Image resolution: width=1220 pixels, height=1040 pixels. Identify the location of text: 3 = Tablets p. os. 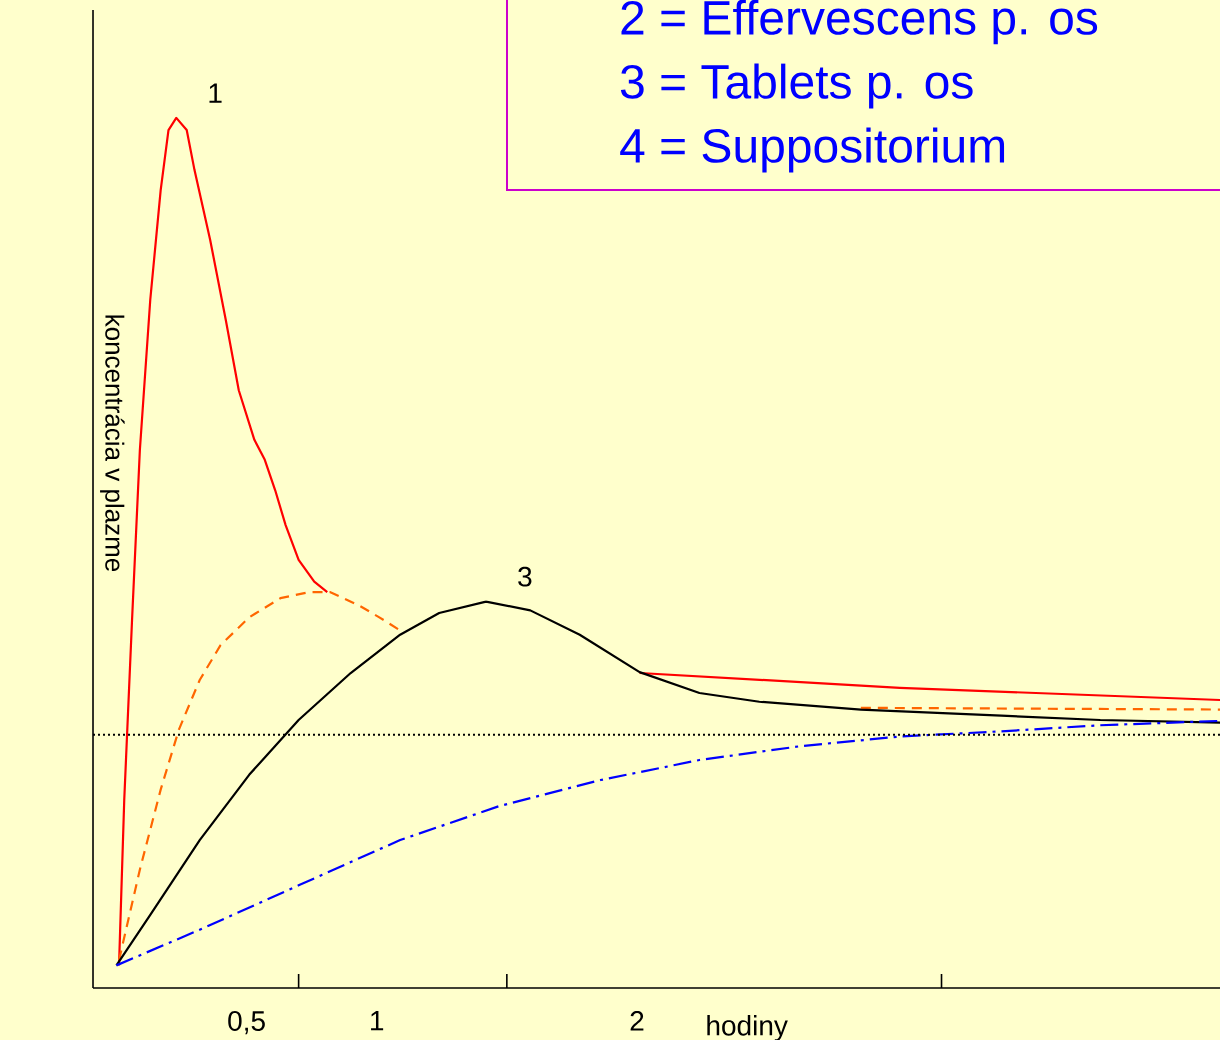
(796, 86).